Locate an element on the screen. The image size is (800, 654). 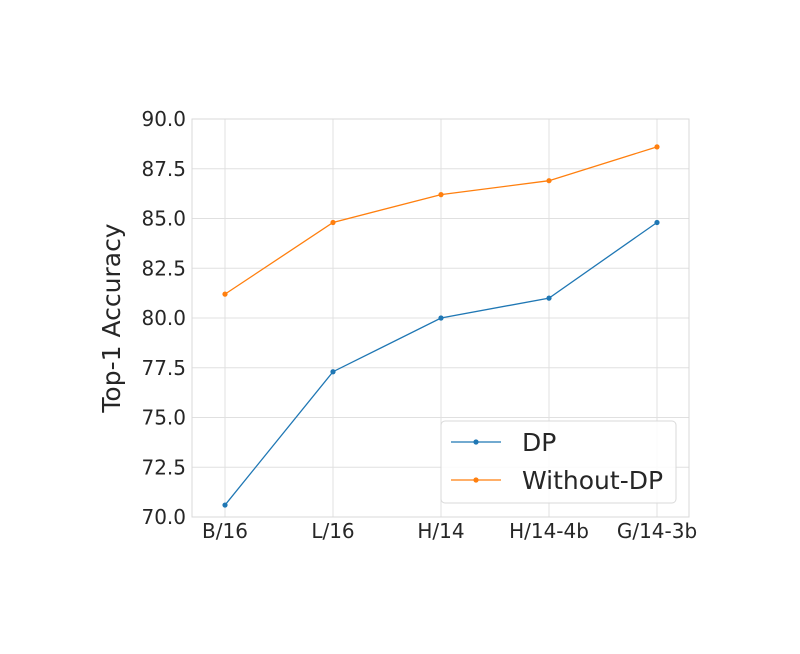
x-axis-ticks: B/16 L/16 H/14 H/14-4b G/14-3b is located at coordinates (449, 531).